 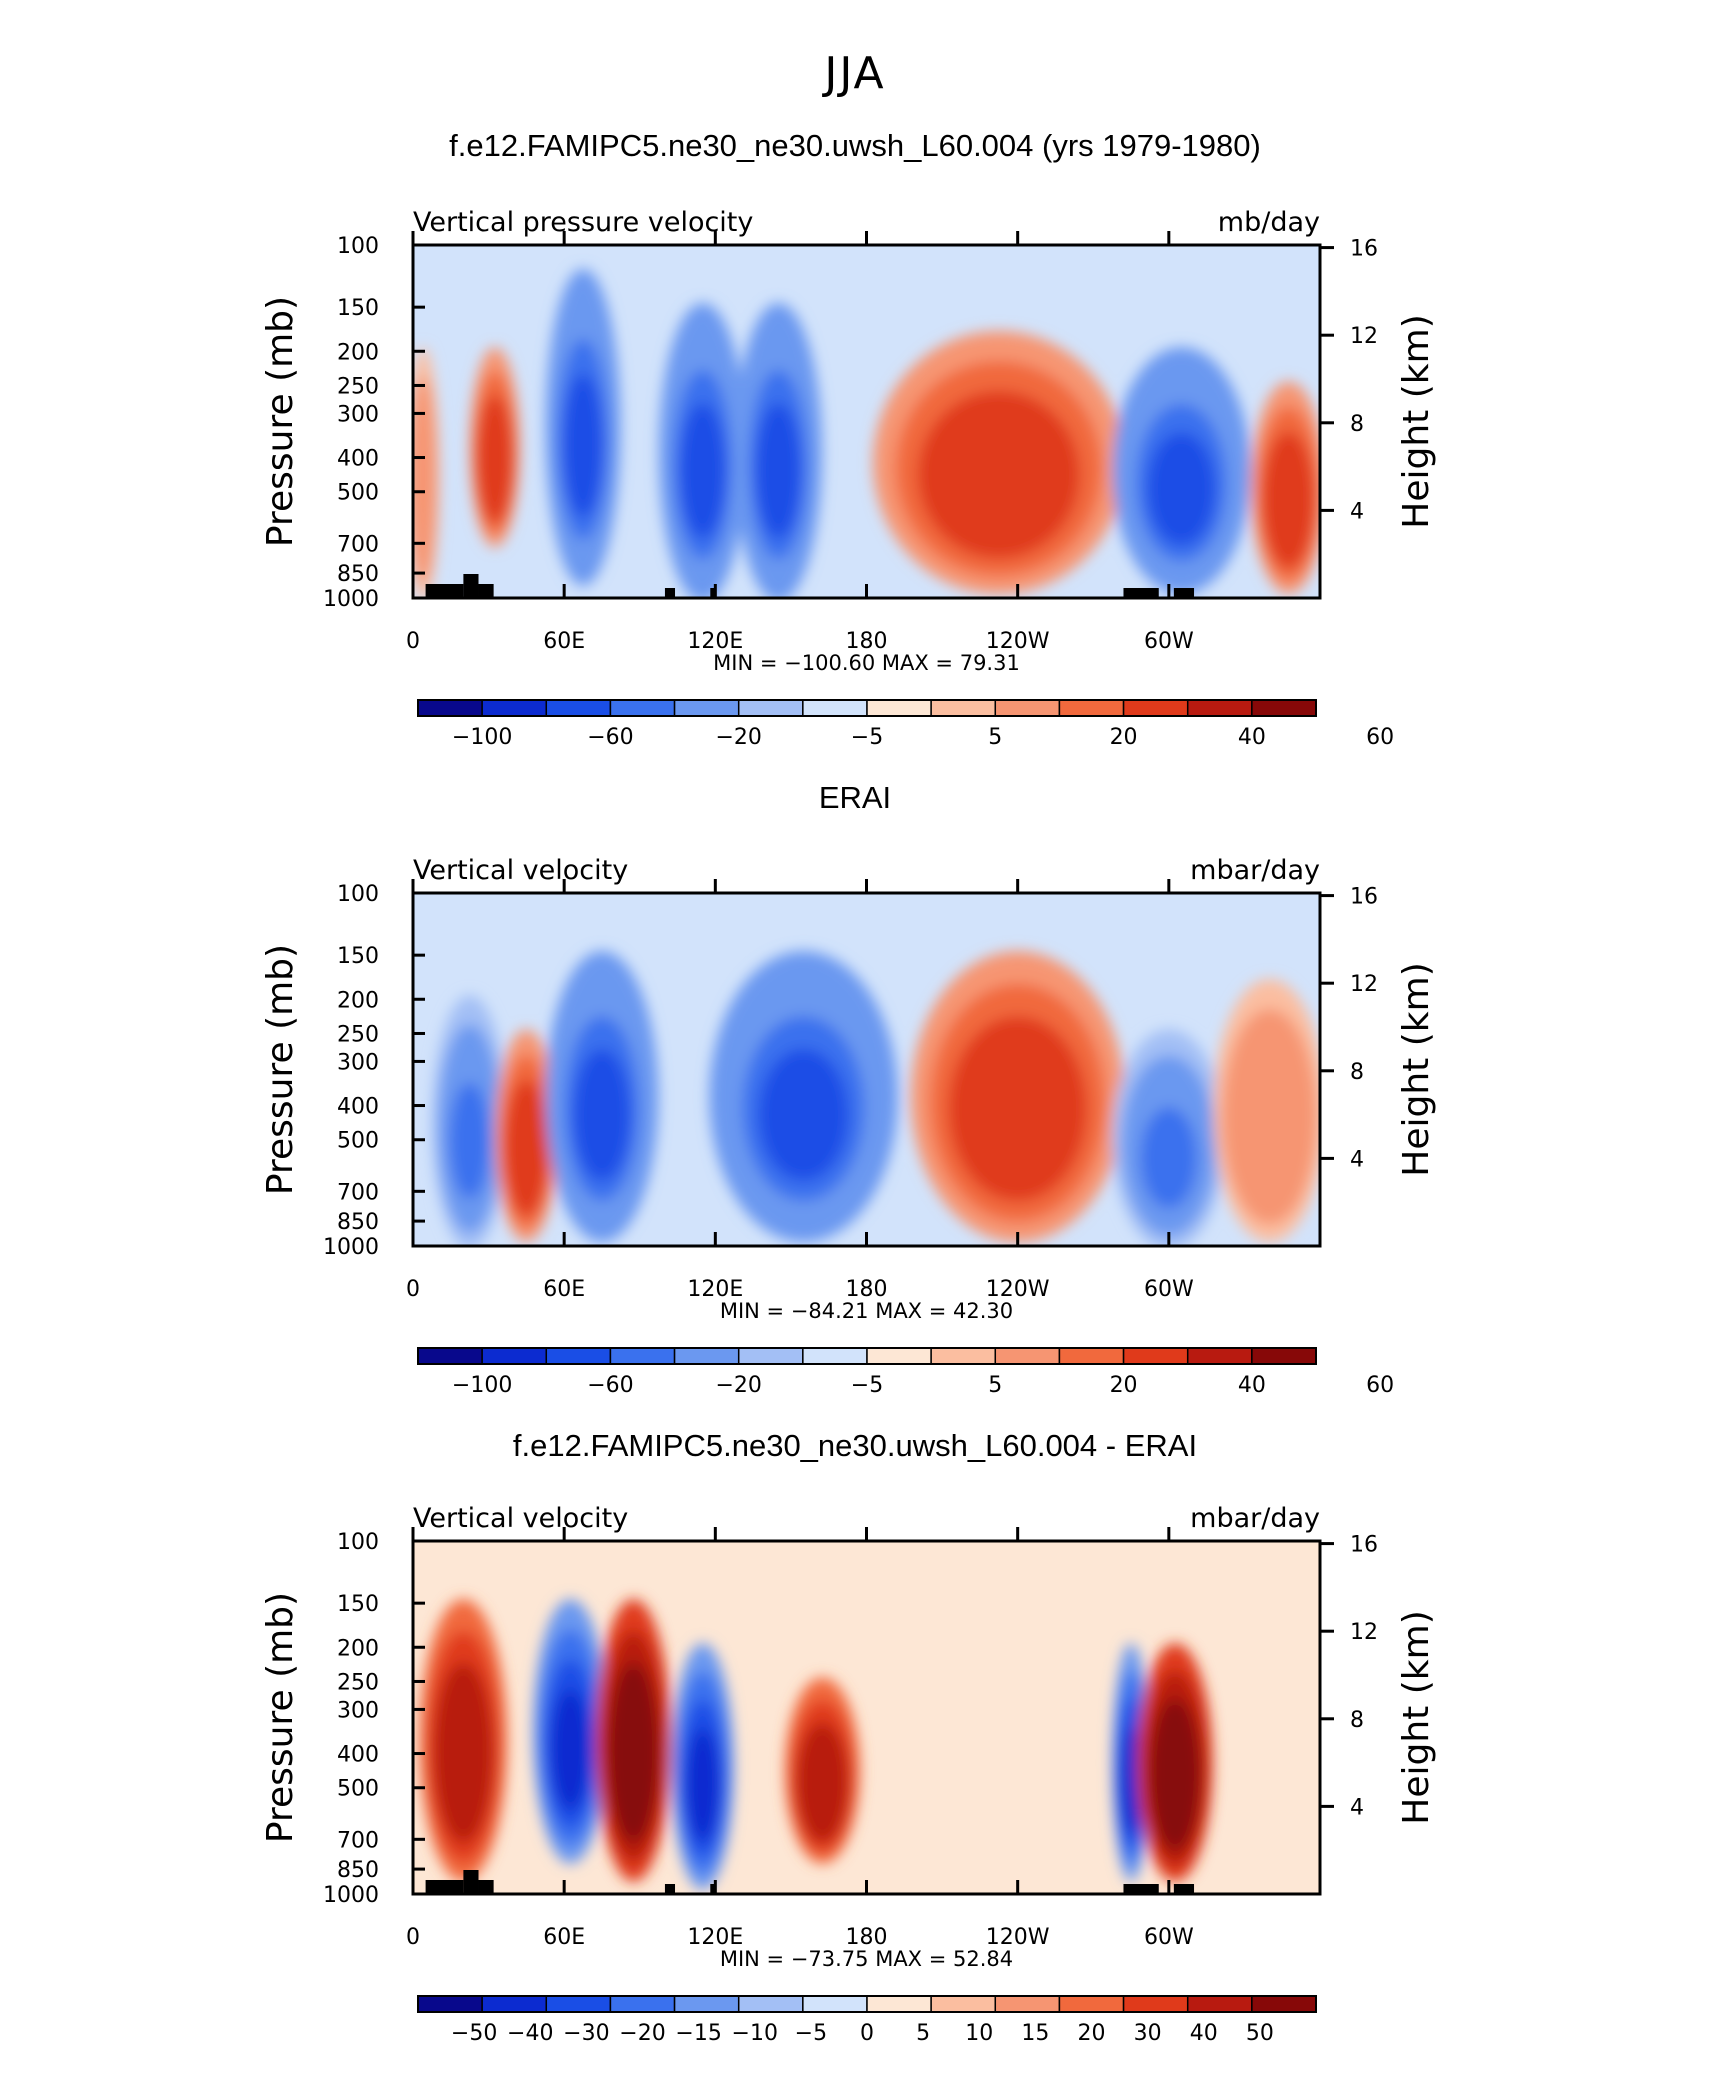 What do you see at coordinates (866, 1311) in the screenshot?
I see `min-max-label: MIN = −84.21 MAX = 42.30` at bounding box center [866, 1311].